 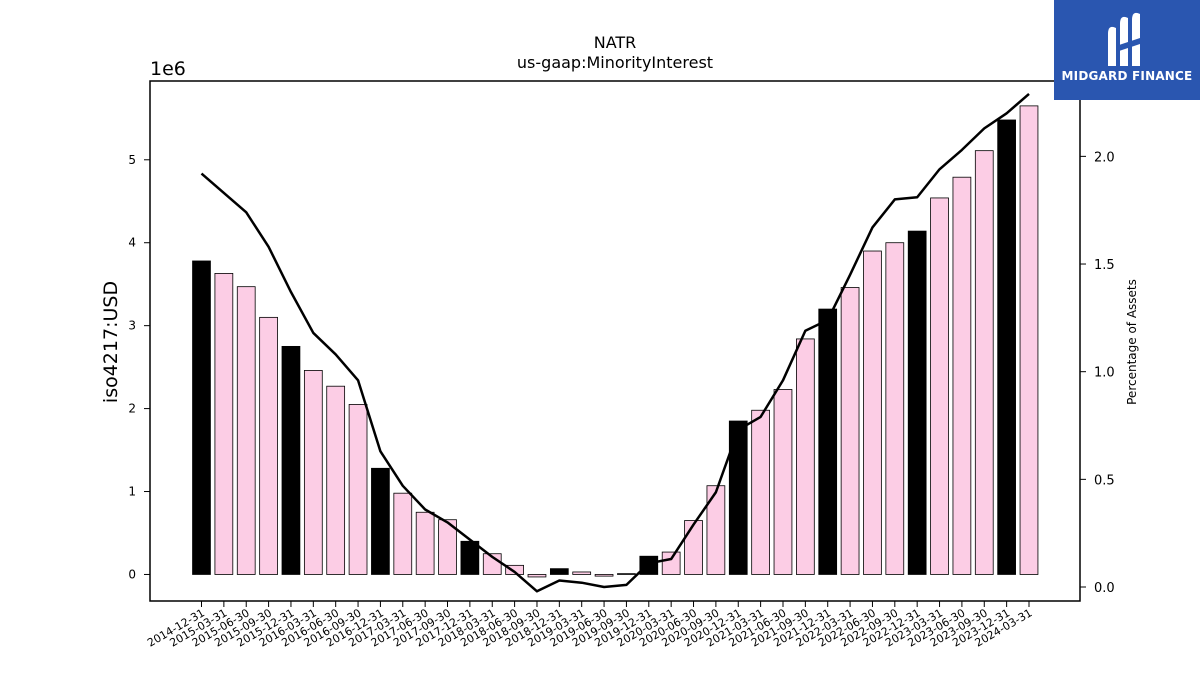 What do you see at coordinates (1124, 39) in the screenshot?
I see `logo-mark-icon` at bounding box center [1124, 39].